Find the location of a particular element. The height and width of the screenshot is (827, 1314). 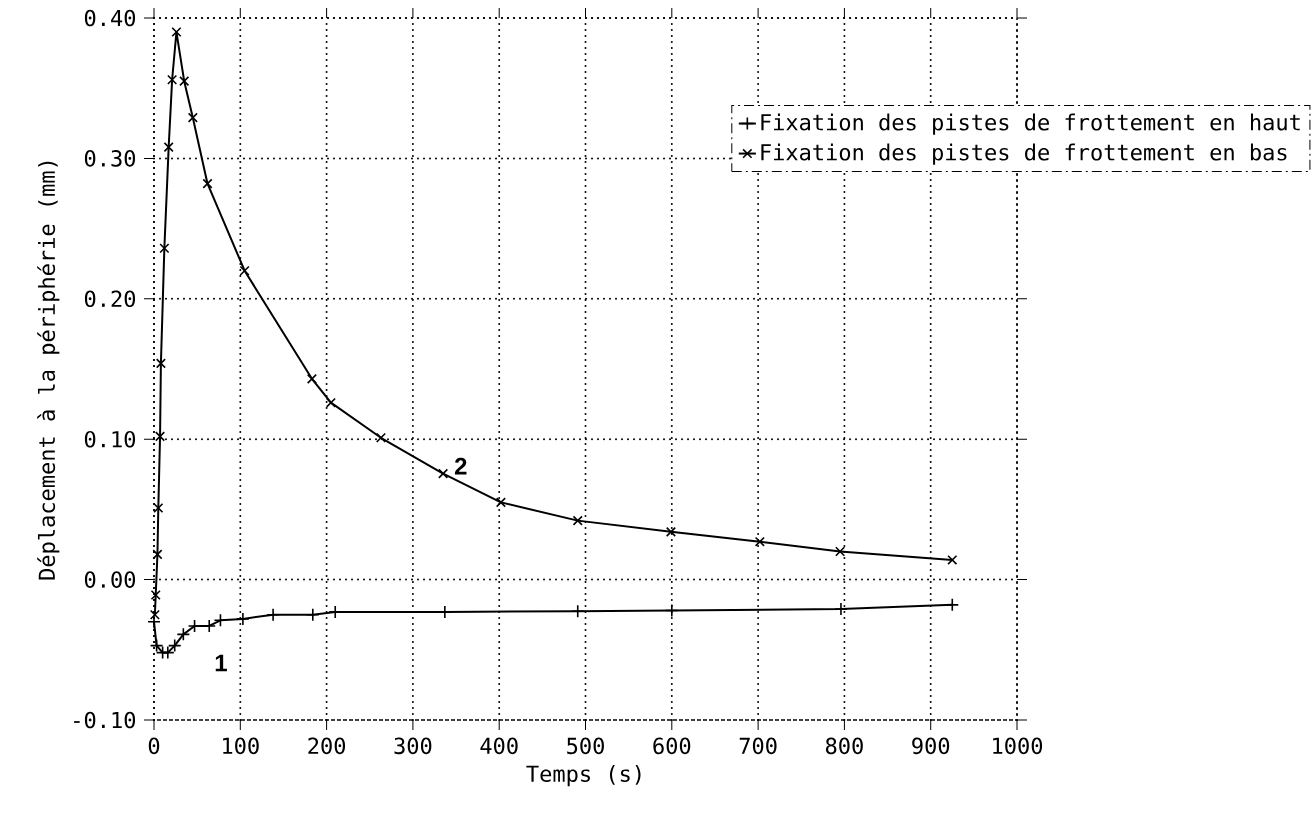

y-tick-label: 0.20 is located at coordinates (110, 299).